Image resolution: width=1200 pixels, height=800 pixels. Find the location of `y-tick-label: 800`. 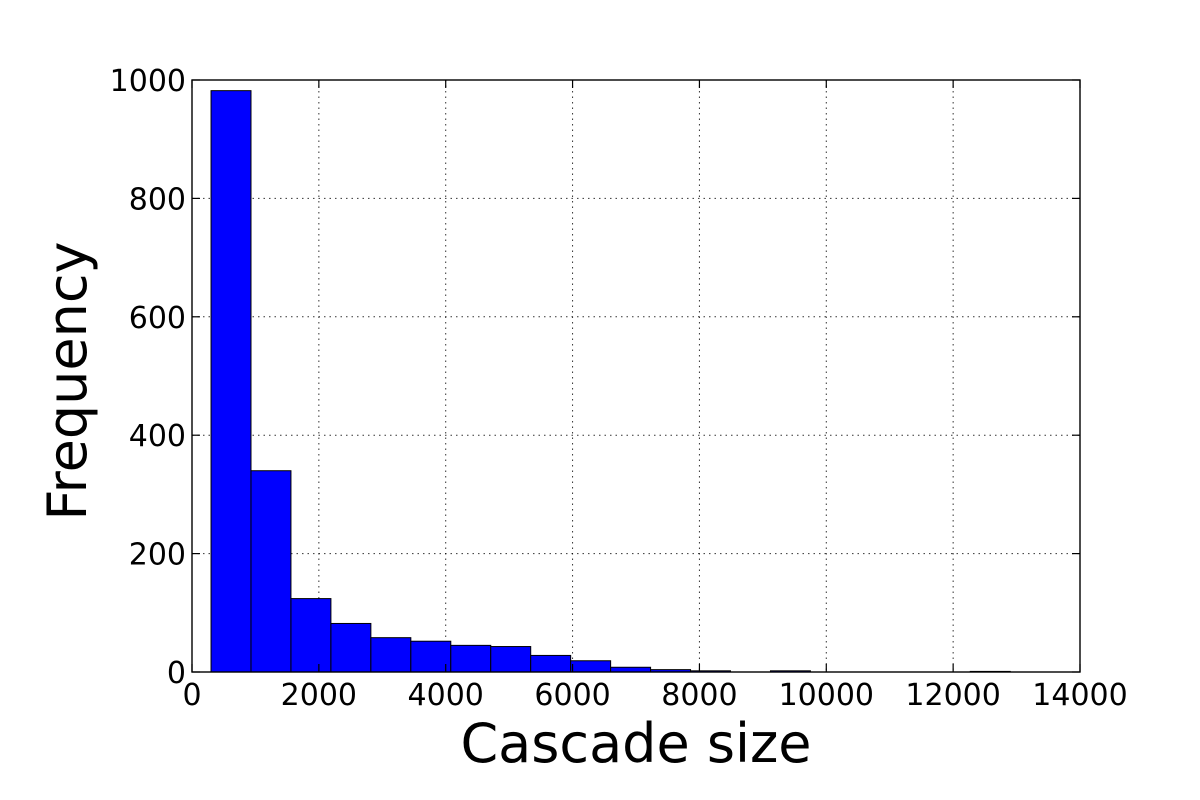

y-tick-label: 800 is located at coordinates (157, 199).